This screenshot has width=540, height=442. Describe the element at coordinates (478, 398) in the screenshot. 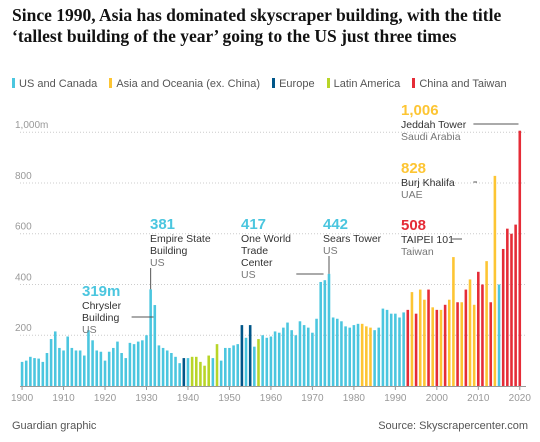

I see `x-tick-label: 2010` at that location.